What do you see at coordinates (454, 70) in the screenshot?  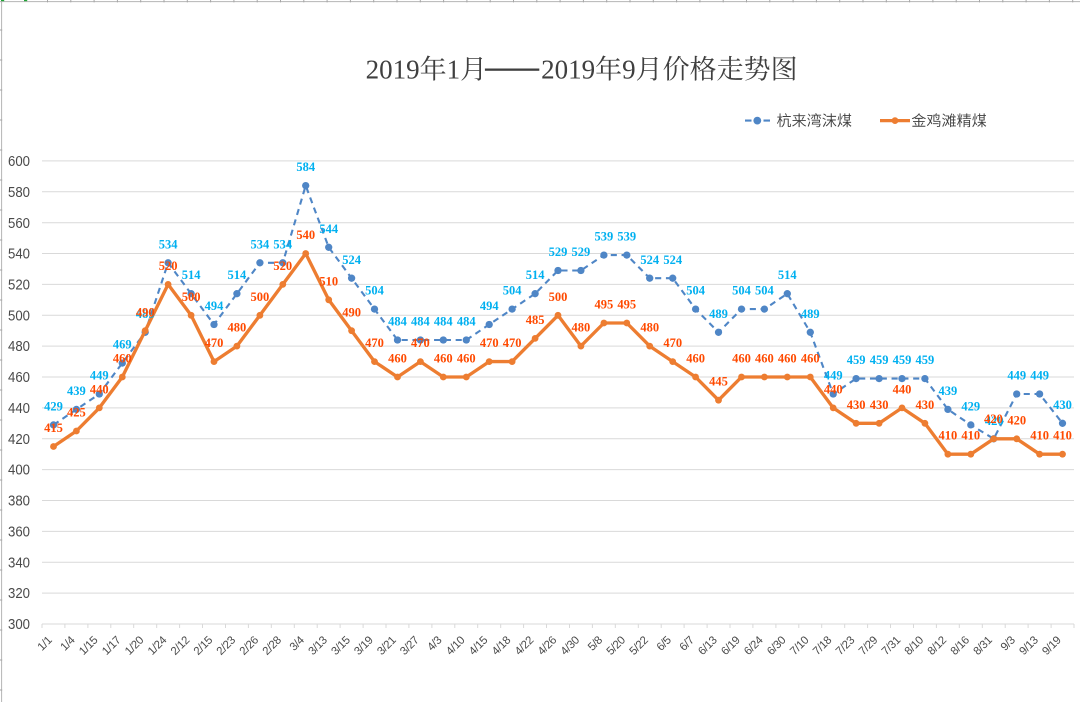 I see `svg-text: 1` at bounding box center [454, 70].